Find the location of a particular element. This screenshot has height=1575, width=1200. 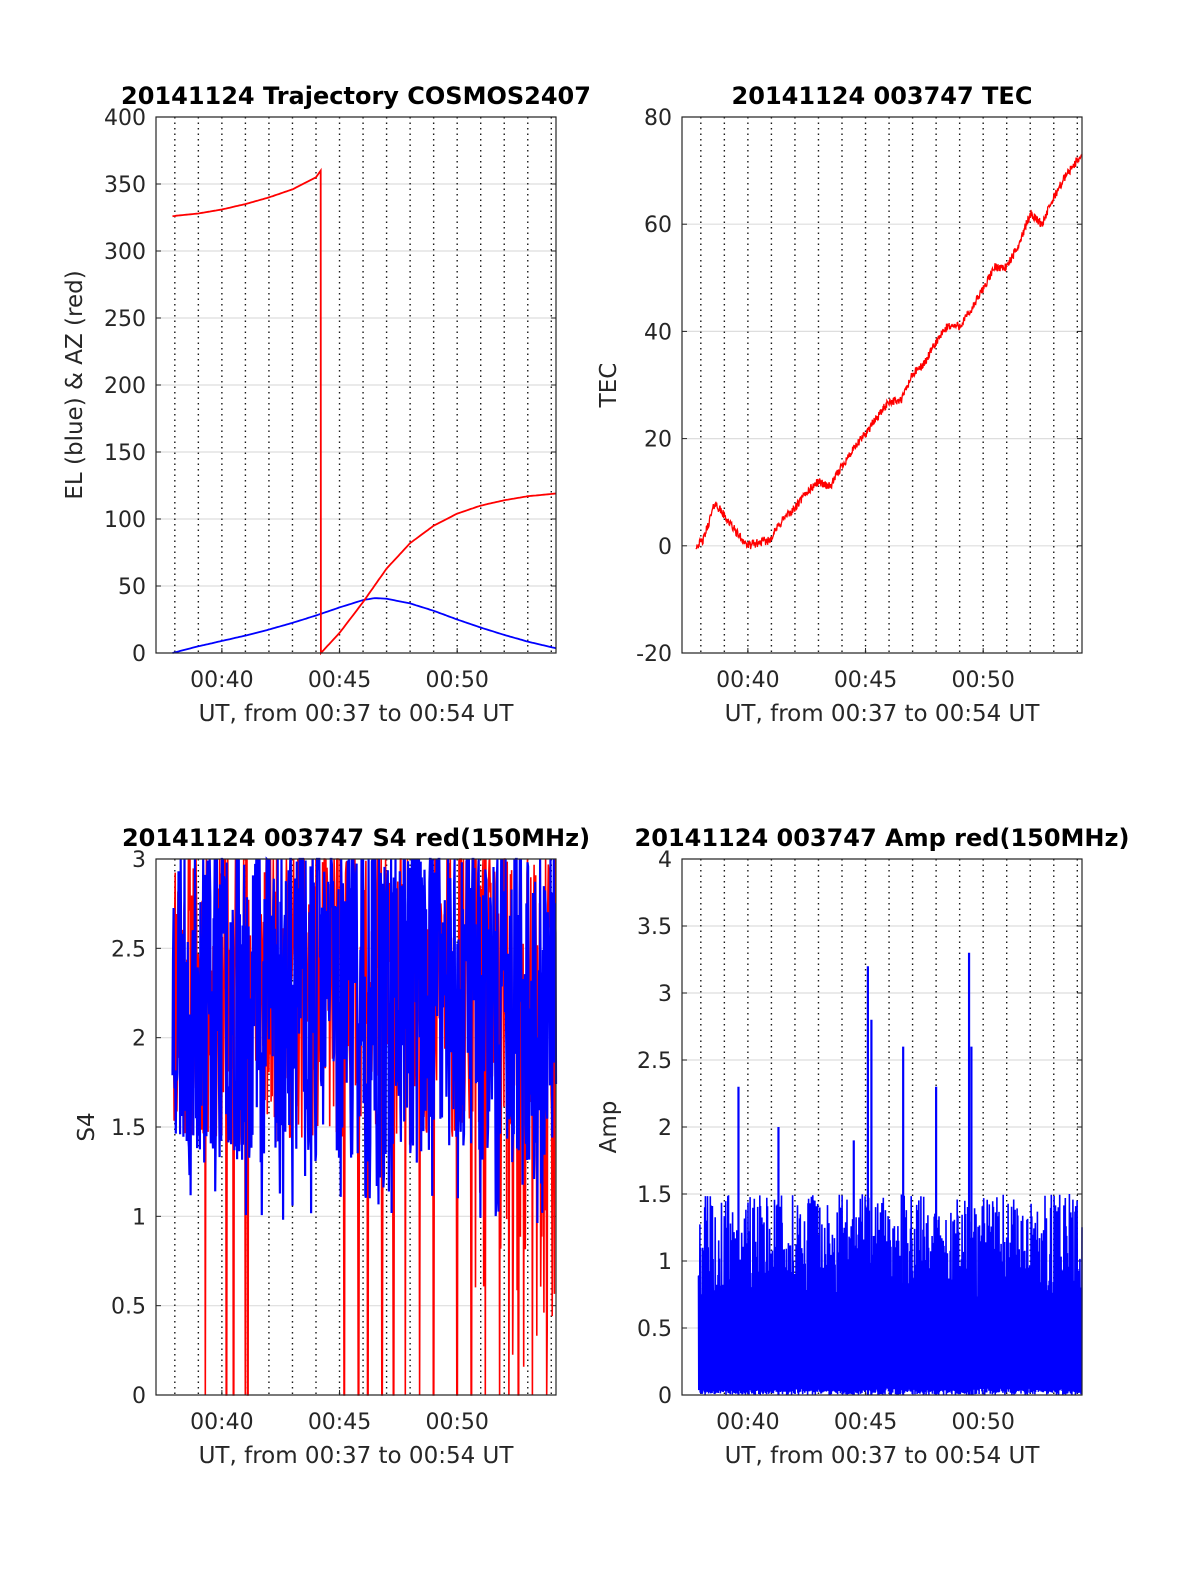

y-tick-label: 100 is located at coordinates (125, 520).